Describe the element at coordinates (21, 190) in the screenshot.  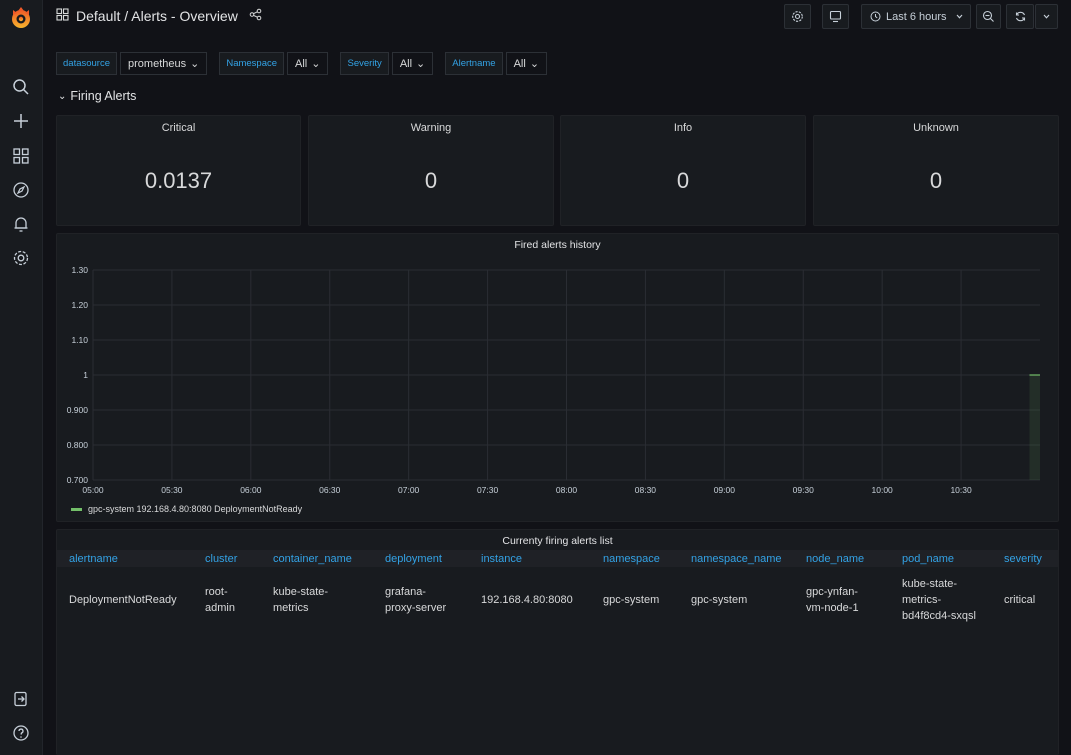
I see `explore-icon` at that location.